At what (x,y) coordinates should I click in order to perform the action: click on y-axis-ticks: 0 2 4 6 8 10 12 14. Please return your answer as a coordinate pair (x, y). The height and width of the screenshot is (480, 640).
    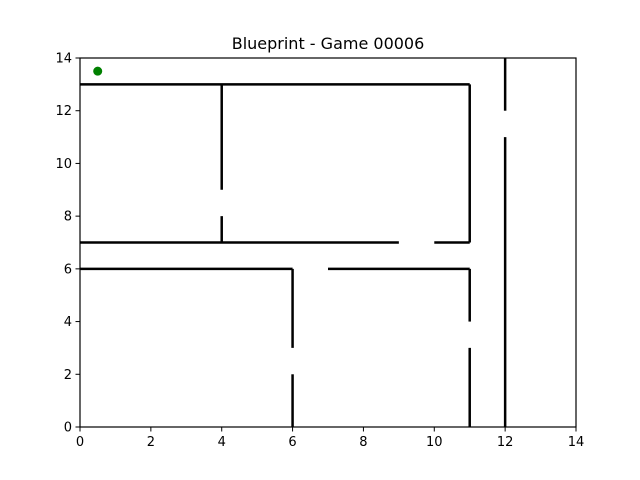
    Looking at the image, I should click on (67, 244).